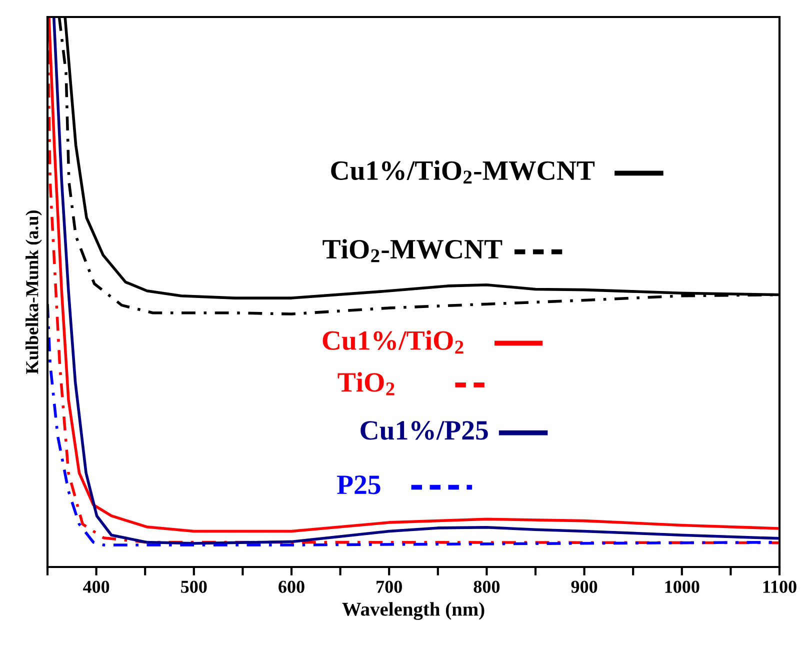  I want to click on x-tick-label: 600, so click(291, 586).